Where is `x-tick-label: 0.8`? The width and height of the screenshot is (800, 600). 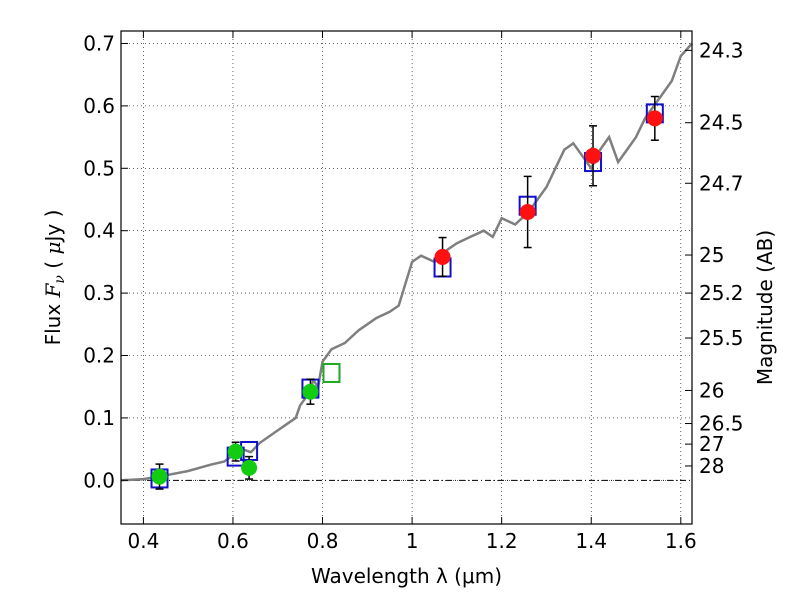 x-tick-label: 0.8 is located at coordinates (323, 541).